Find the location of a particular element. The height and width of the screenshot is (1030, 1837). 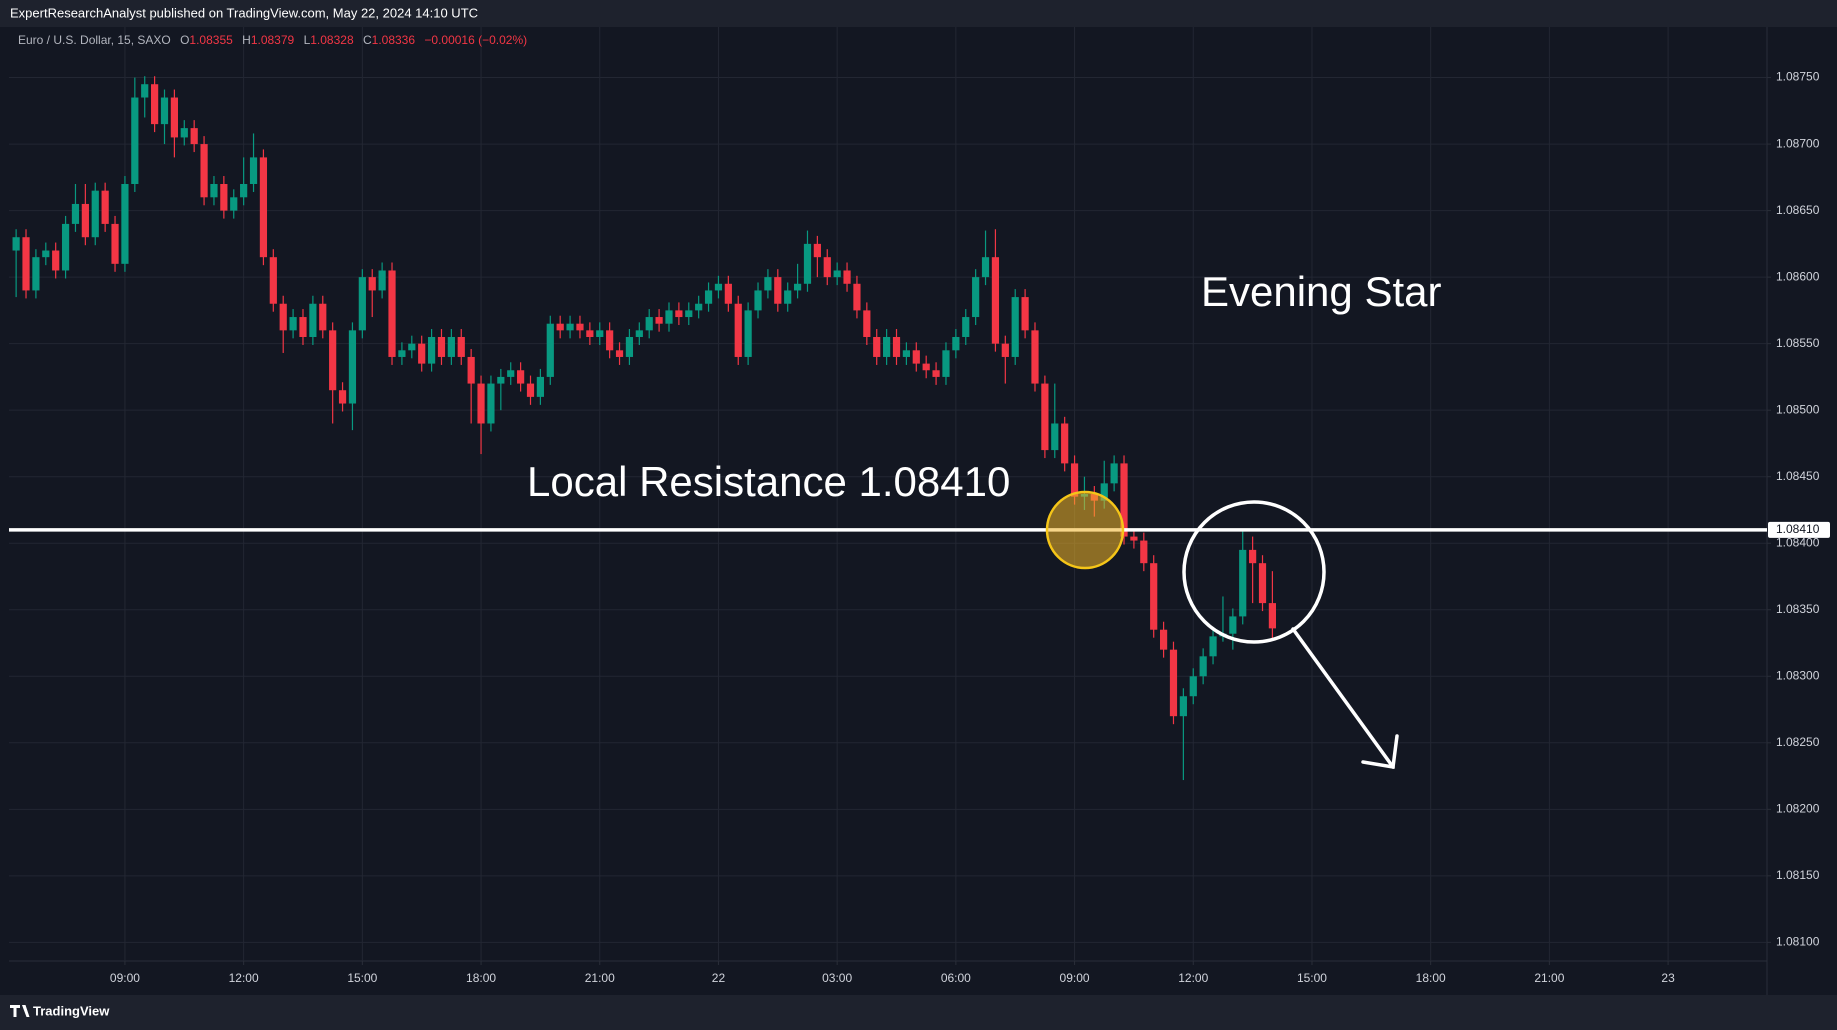

resistance-tag is located at coordinates (1799, 529).